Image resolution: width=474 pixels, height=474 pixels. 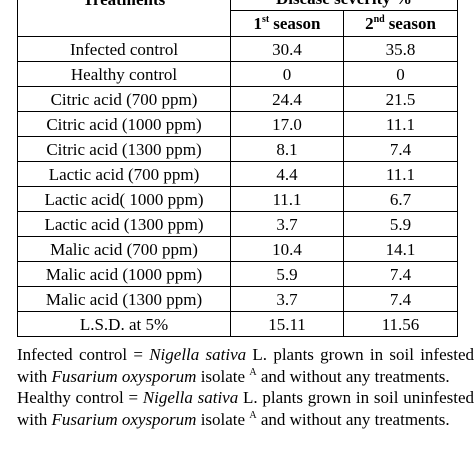 I want to click on table-row: Infected control 30.4 35.8, so click(x=237, y=49).